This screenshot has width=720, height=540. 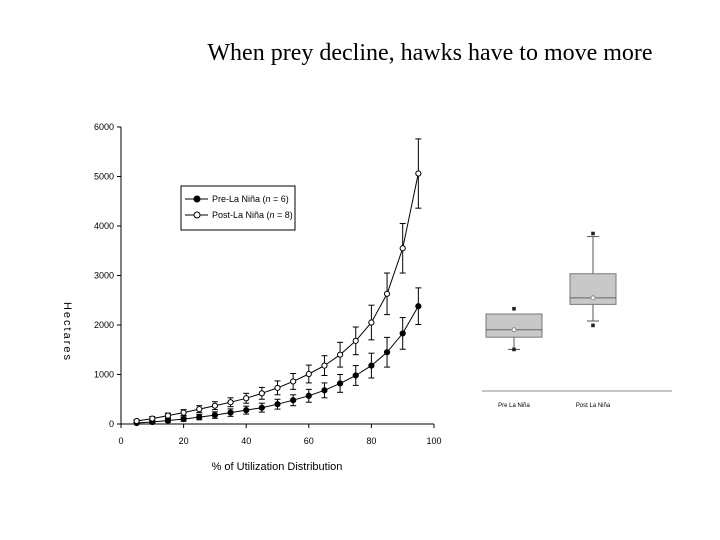 What do you see at coordinates (514, 406) in the screenshot?
I see `box-label-pre: Pre La Niña` at bounding box center [514, 406].